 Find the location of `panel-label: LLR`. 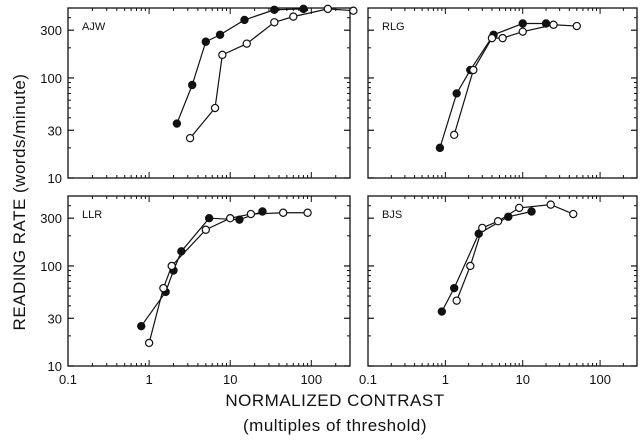

panel-label: LLR is located at coordinates (92, 215).